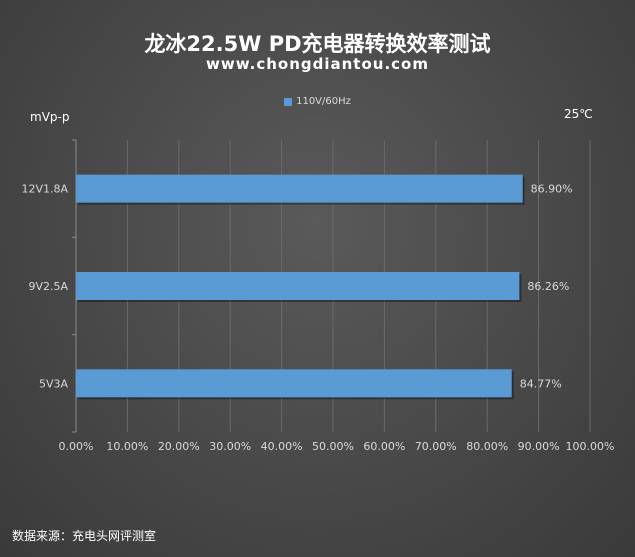  Describe the element at coordinates (127, 446) in the screenshot. I see `x-tick-label: 10.00%` at that location.